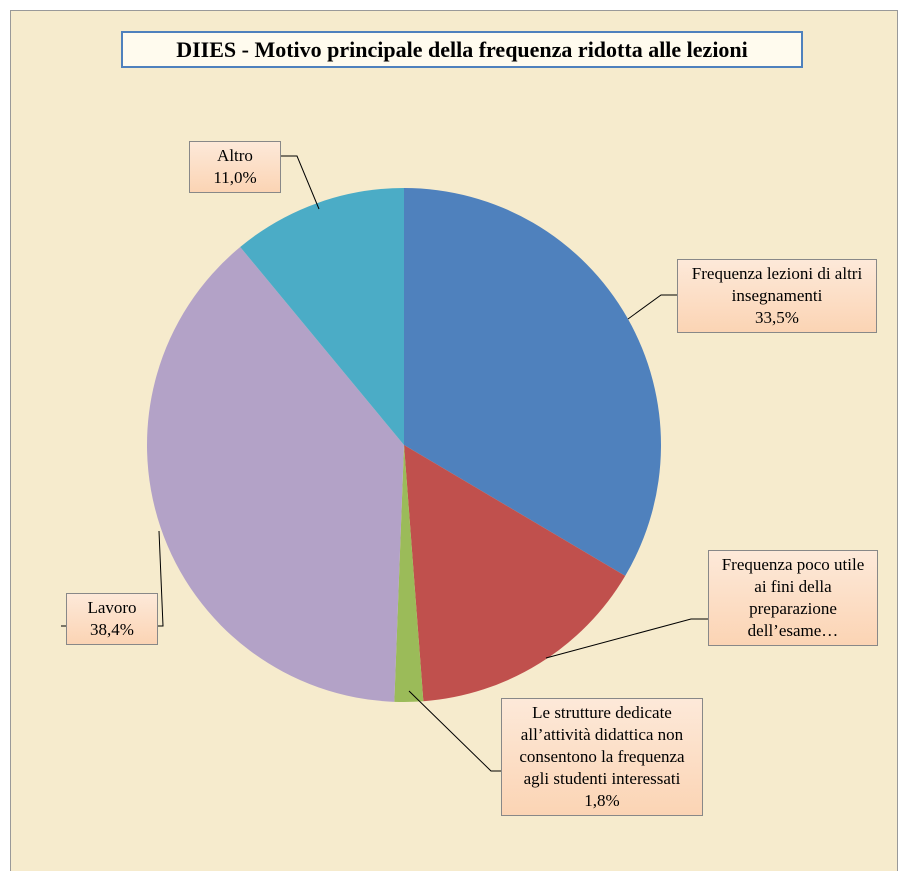 The image size is (910, 871). I want to click on category-label: Frequenza lezioni di altri insegnamenti, so click(777, 284).